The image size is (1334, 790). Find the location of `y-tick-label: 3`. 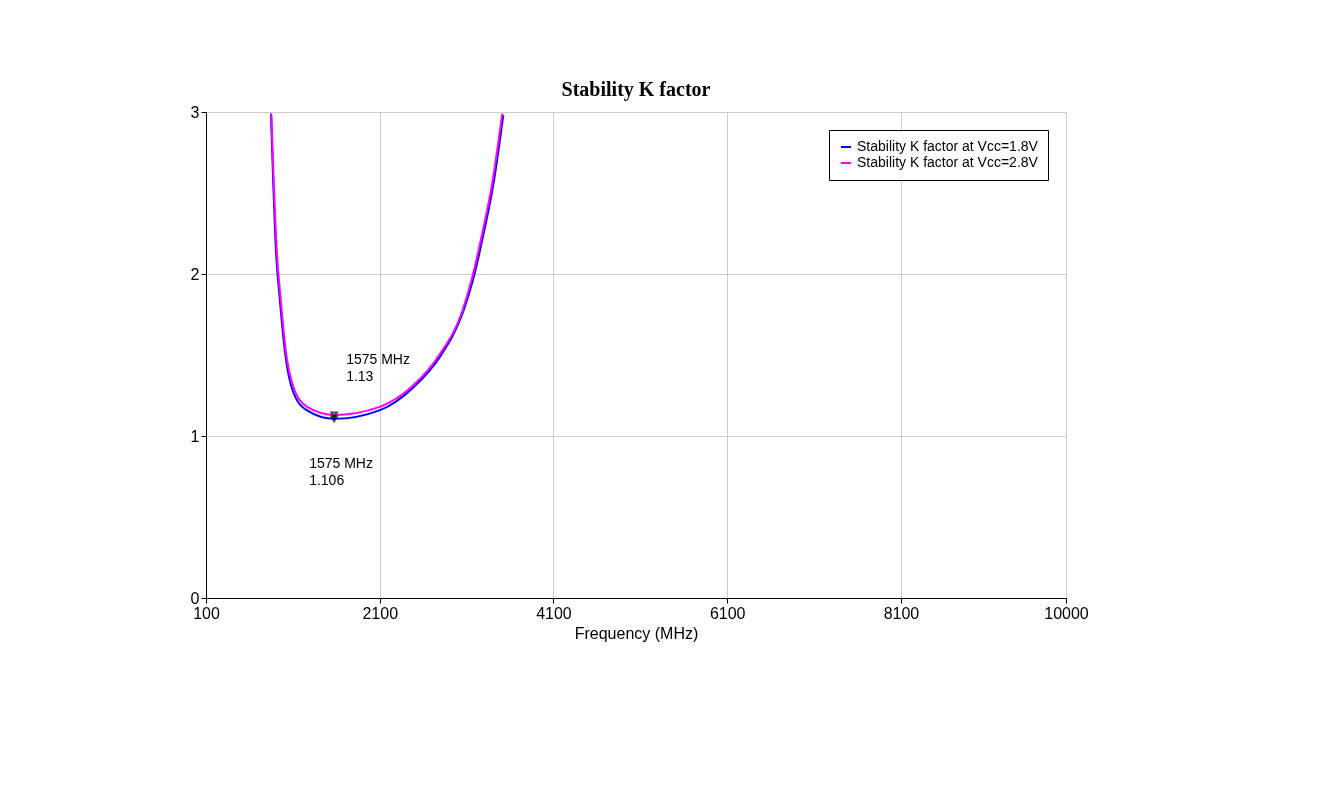

y-tick-label: 3 is located at coordinates (195, 112).